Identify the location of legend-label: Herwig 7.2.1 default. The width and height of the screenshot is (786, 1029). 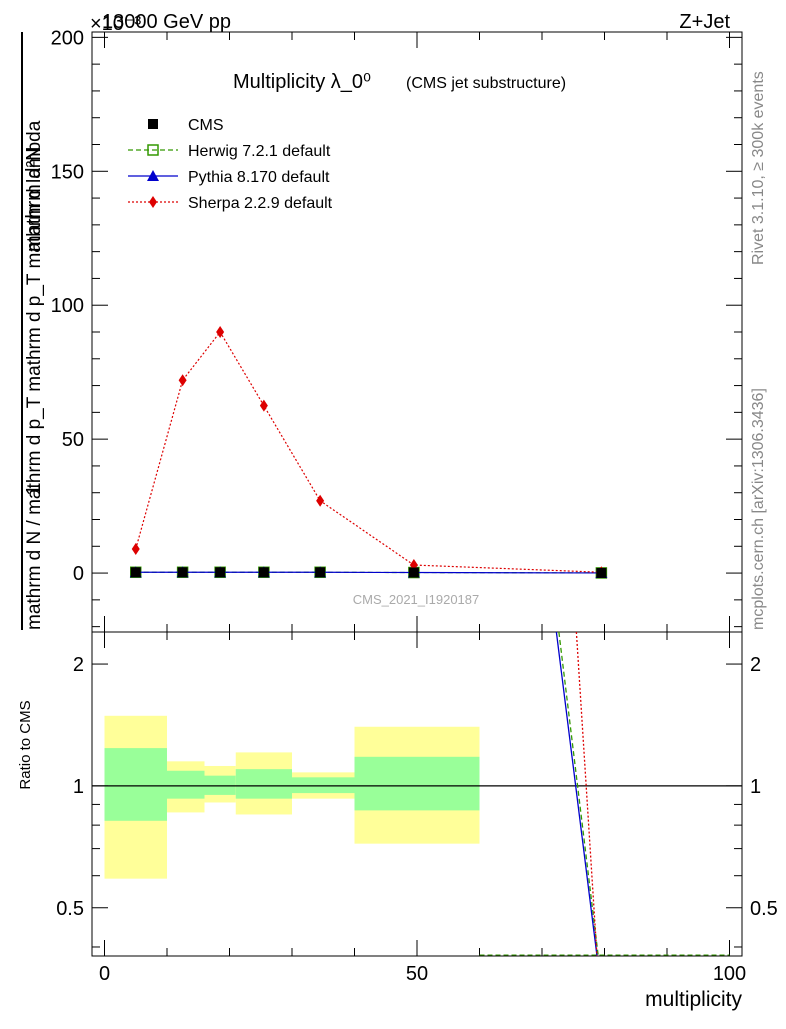
(259, 151).